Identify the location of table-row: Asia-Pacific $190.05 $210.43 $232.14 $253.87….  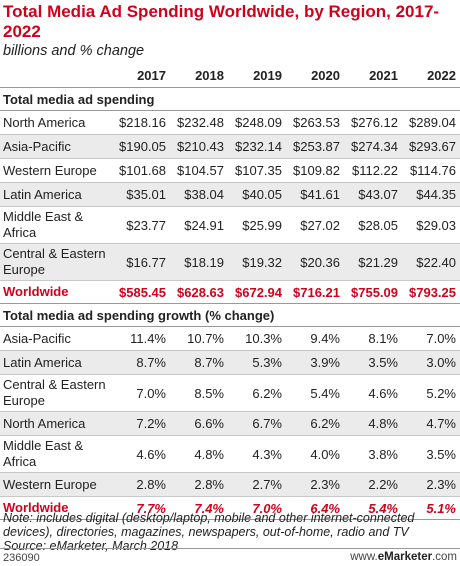
(230, 146).